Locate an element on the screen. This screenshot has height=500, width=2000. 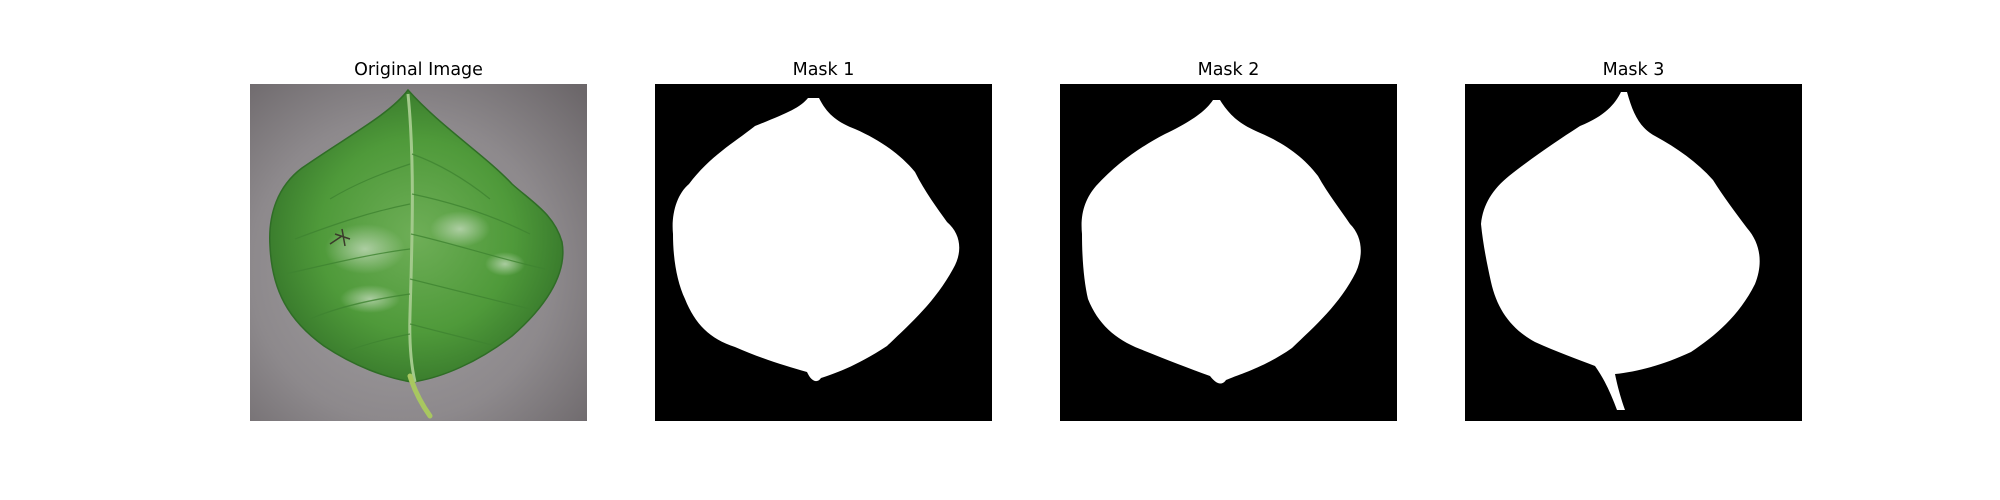
mask-1-image is located at coordinates (823, 252).